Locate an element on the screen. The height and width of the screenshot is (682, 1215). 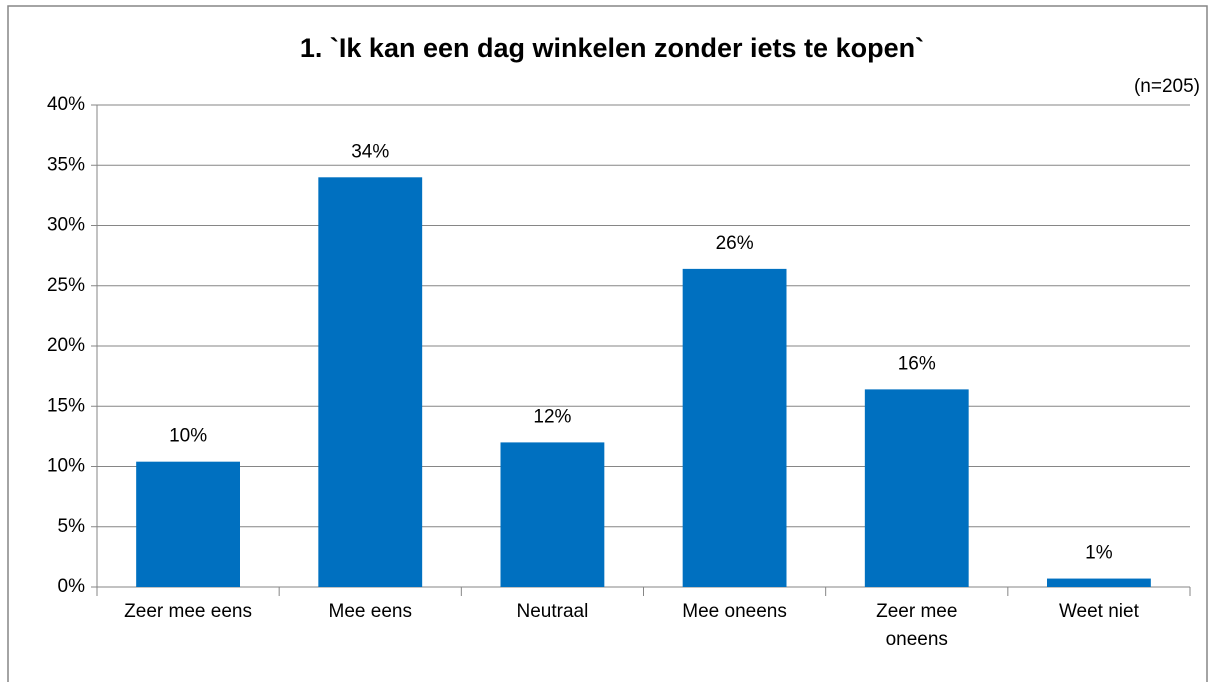
x-tick-label: Mee oneens is located at coordinates (734, 611).